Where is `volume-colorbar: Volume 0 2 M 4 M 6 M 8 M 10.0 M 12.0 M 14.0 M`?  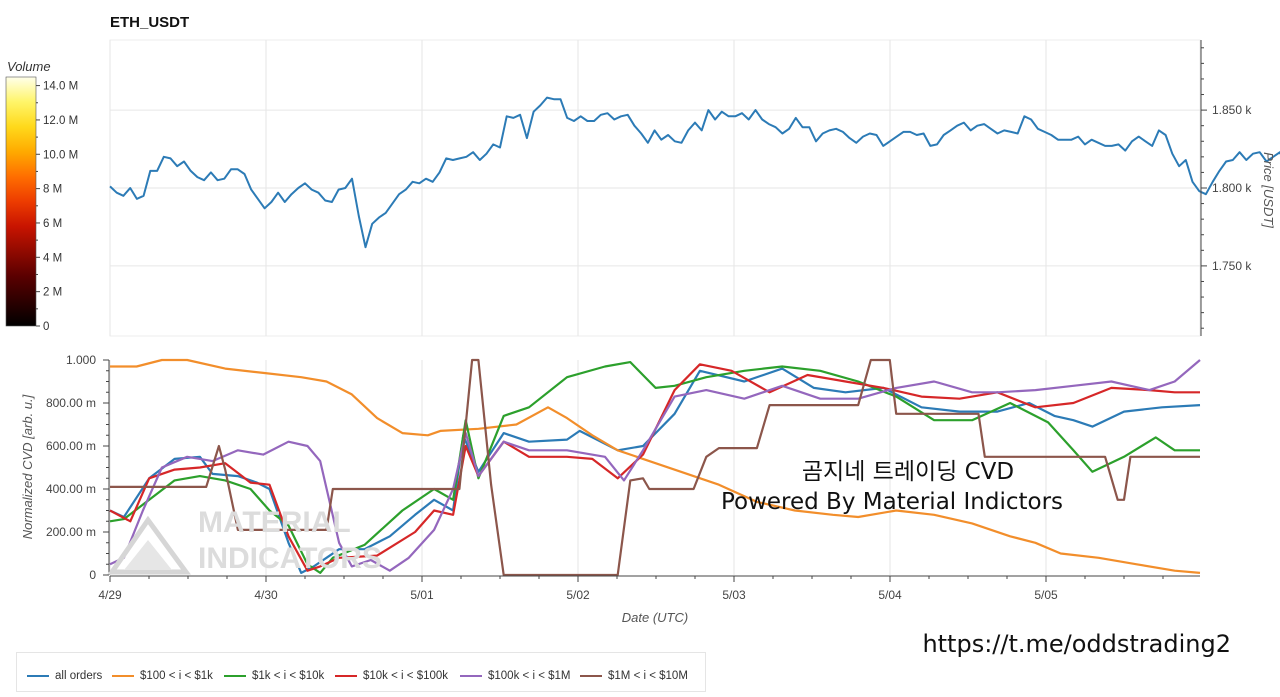 volume-colorbar: Volume 0 2 M 4 M 6 M 8 M 10.0 M 12.0 M 14.0 M is located at coordinates (41, 196).